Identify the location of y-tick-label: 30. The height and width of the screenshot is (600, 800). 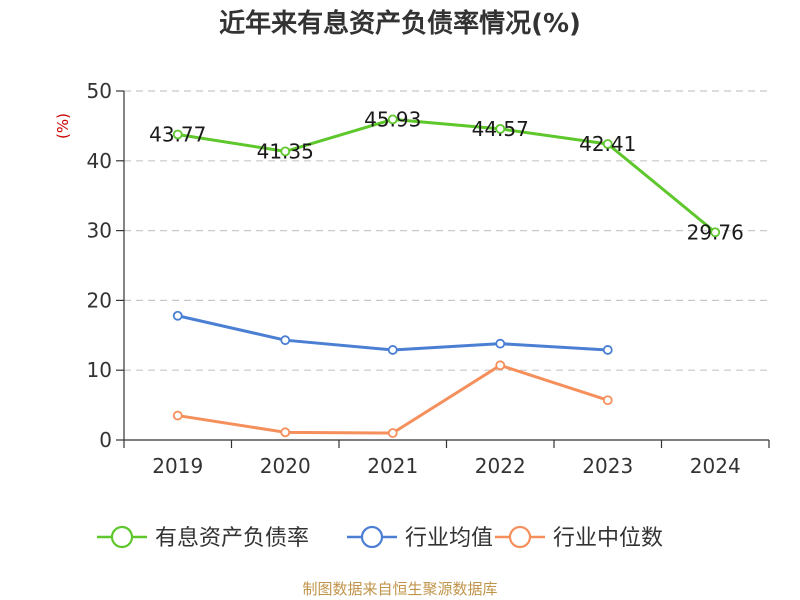
(99, 231).